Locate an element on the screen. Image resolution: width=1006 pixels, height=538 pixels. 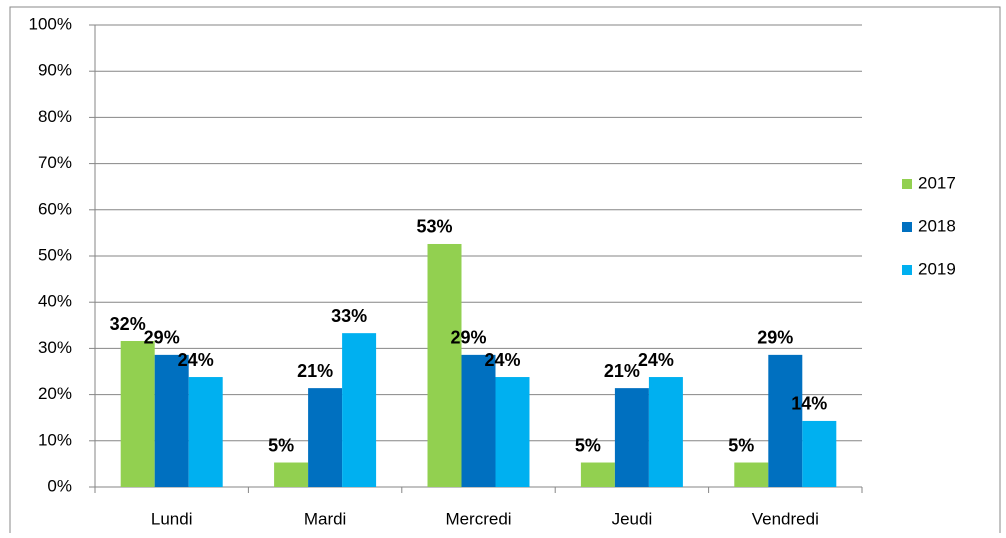
y-tick-label: 20% is located at coordinates (55, 393).